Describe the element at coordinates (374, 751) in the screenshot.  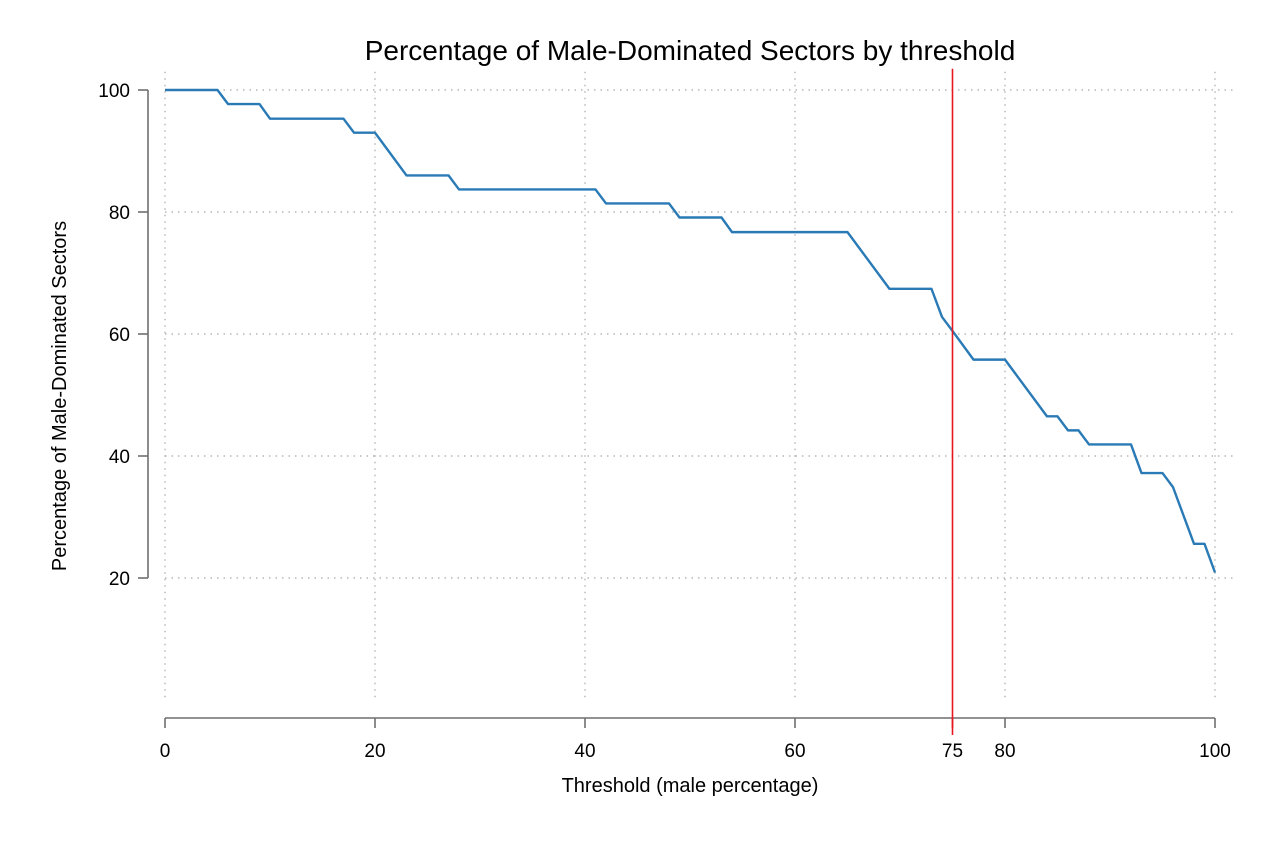
I see `x-tick-label-20: 20` at that location.